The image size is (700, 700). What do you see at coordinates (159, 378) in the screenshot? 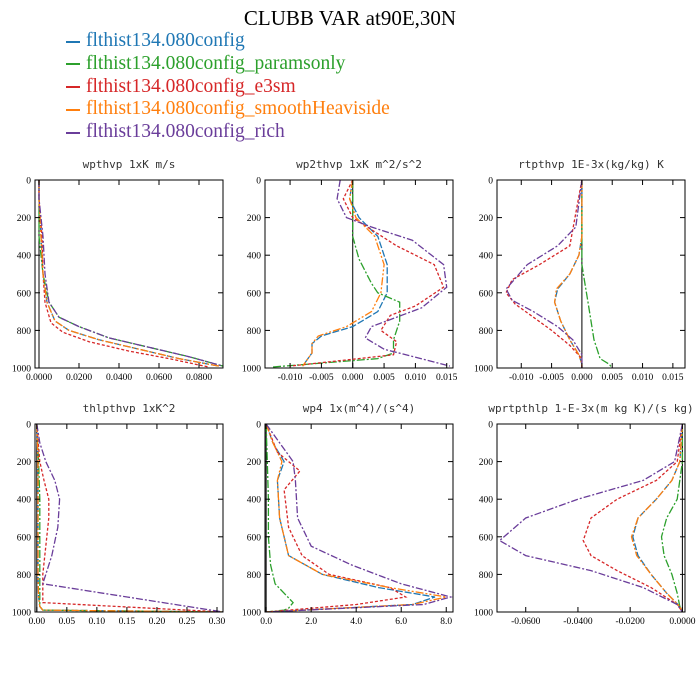
I see `x-tick-label: 0.0600` at bounding box center [159, 378].